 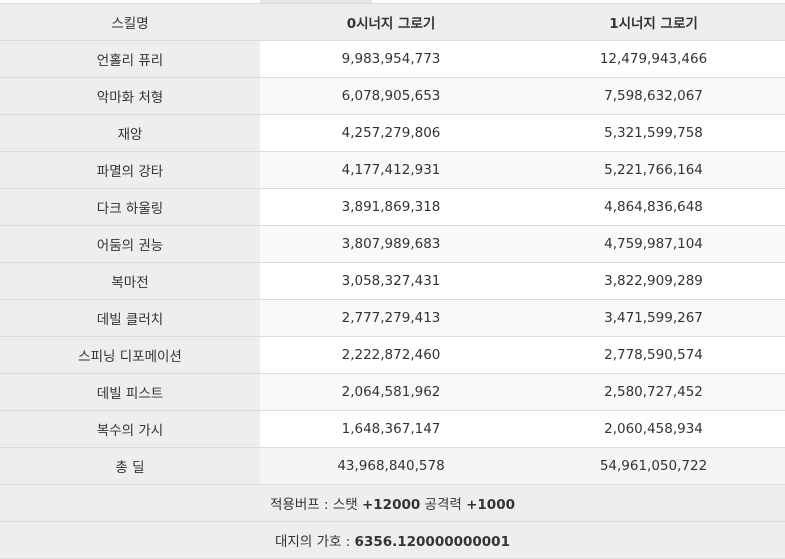 I want to click on table-row: 악마화 처형 6,078,905,653 7,598,632,067, so click(x=392, y=96).